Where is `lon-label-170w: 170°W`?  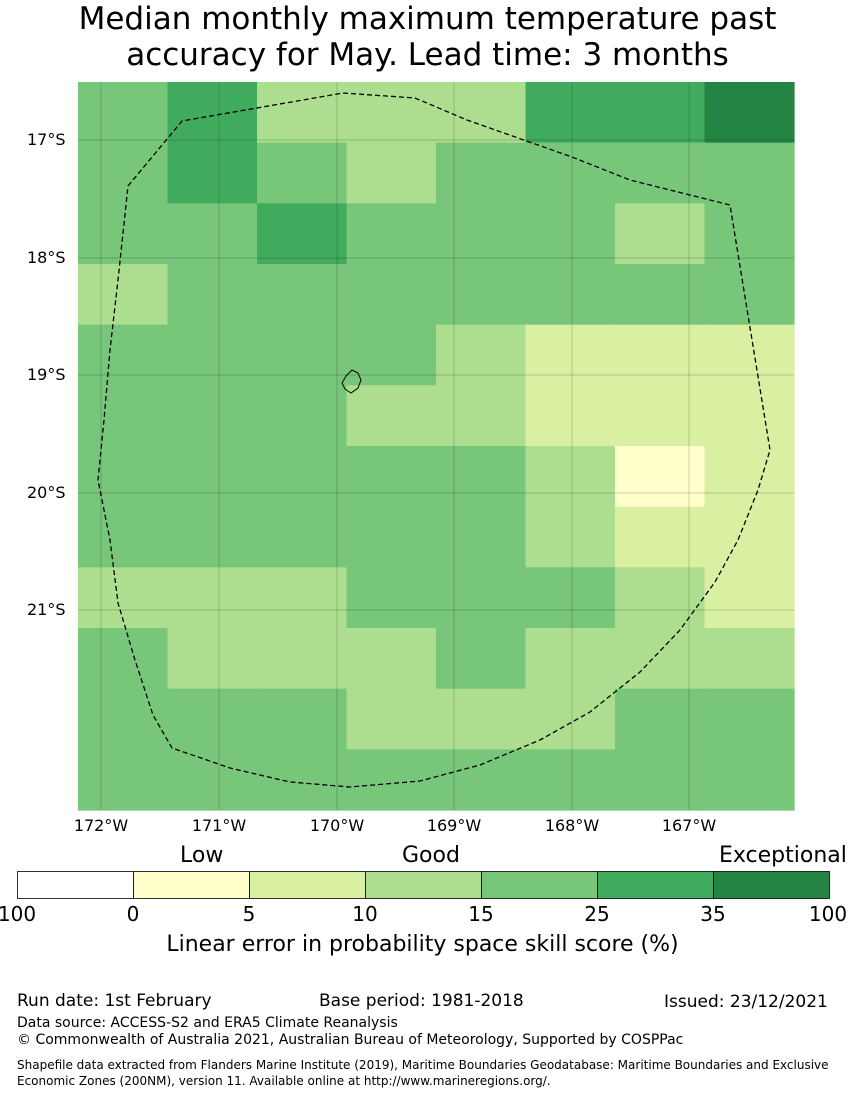
lon-label-170w: 170°W is located at coordinates (337, 825).